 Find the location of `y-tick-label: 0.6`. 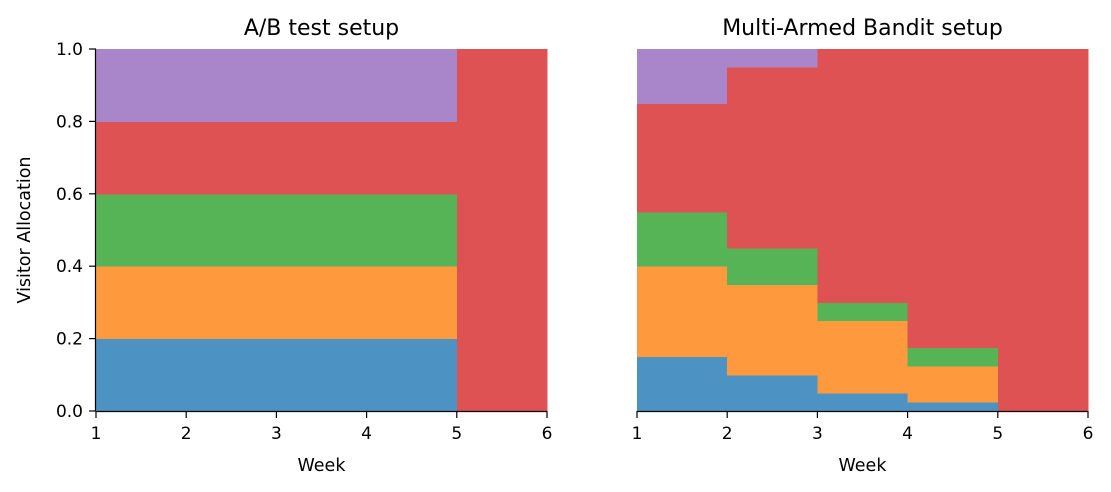

y-tick-label: 0.6 is located at coordinates (69, 195).